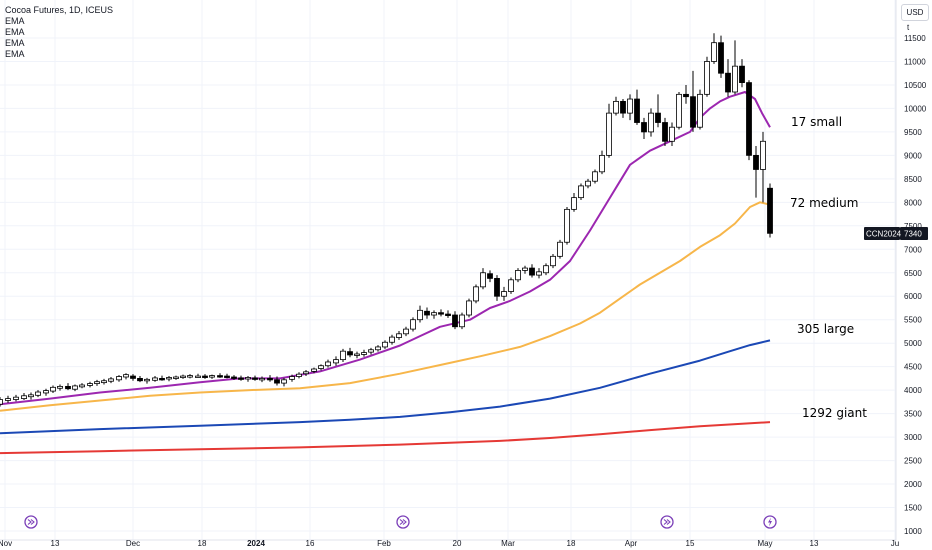 This screenshot has width=932, height=550. I want to click on y-tick-label: 8000, so click(913, 202).